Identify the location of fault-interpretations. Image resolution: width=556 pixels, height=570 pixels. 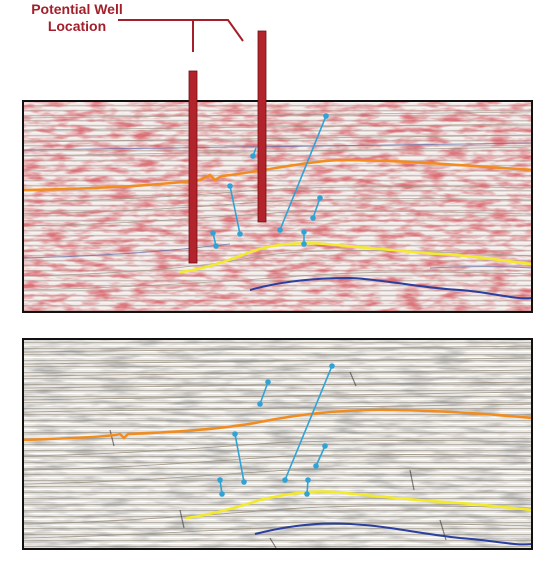
(269, 181).